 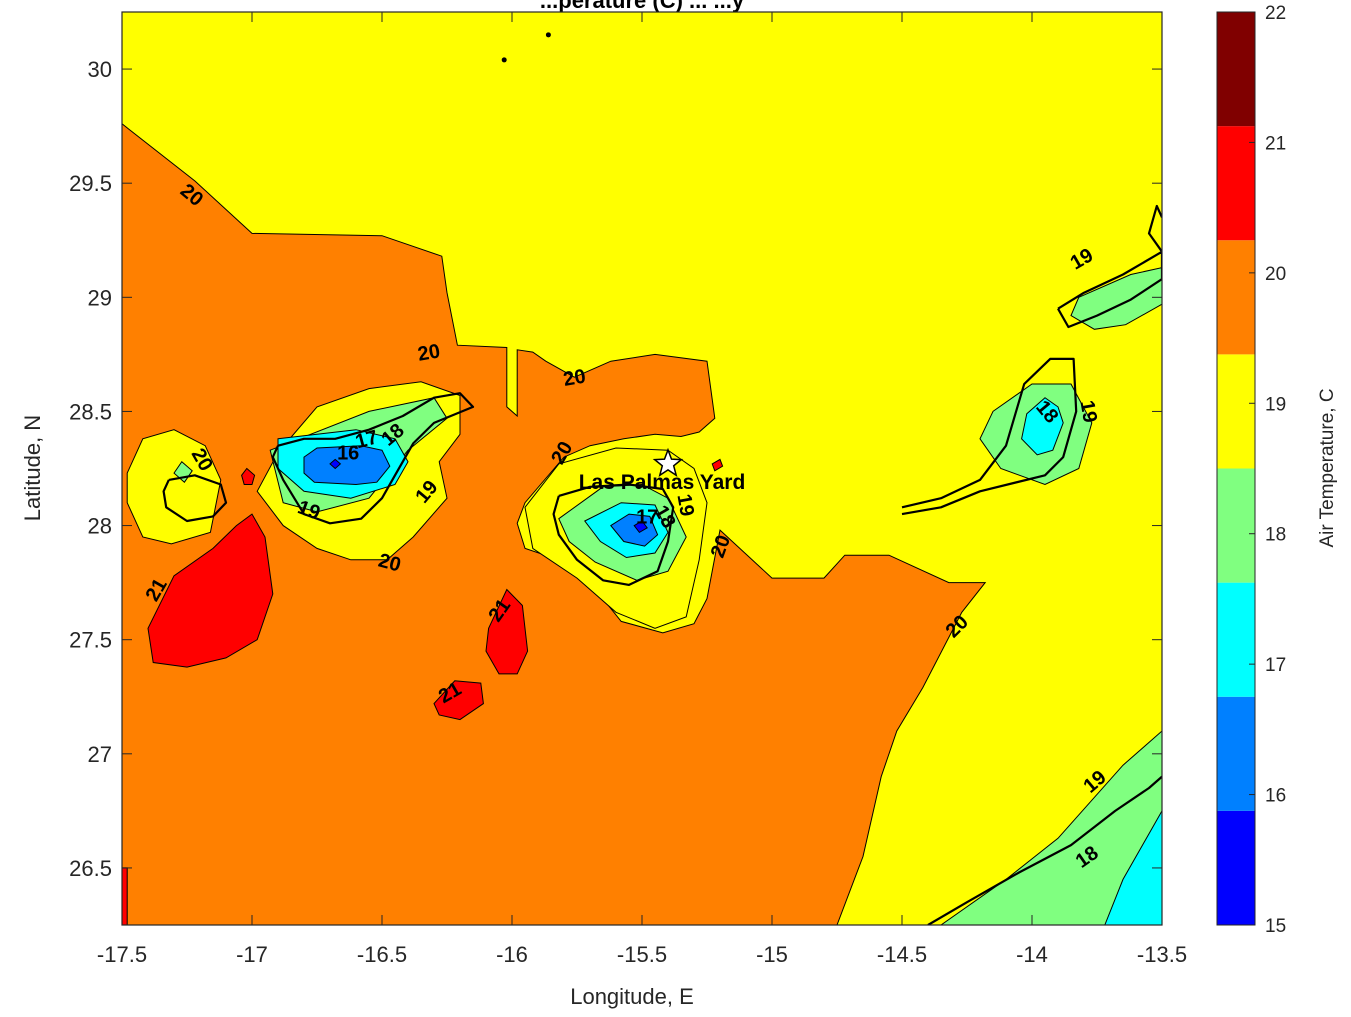 What do you see at coordinates (1327, 467) in the screenshot?
I see `colorbar-label: Air Temperature, C` at bounding box center [1327, 467].